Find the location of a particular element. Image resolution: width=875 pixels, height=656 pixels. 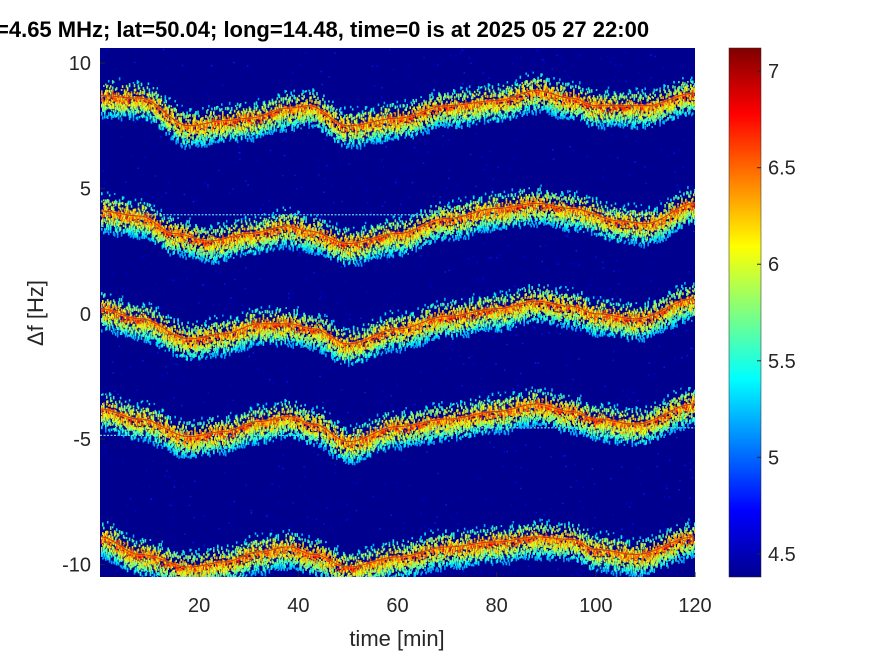

y-tick-label: -5 is located at coordinates (82, 440).